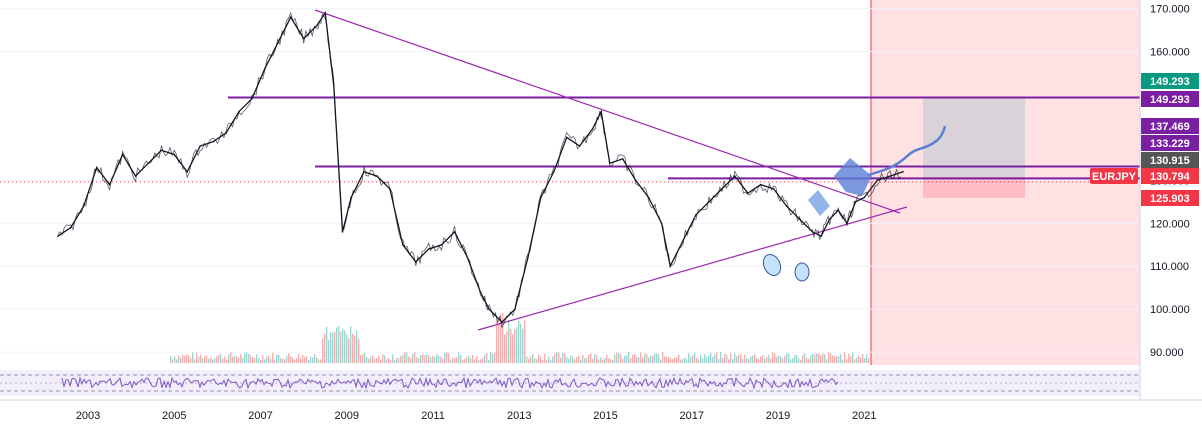 The width and height of the screenshot is (1202, 425). What do you see at coordinates (570, 383) in the screenshot?
I see `rsi-pane` at bounding box center [570, 383].